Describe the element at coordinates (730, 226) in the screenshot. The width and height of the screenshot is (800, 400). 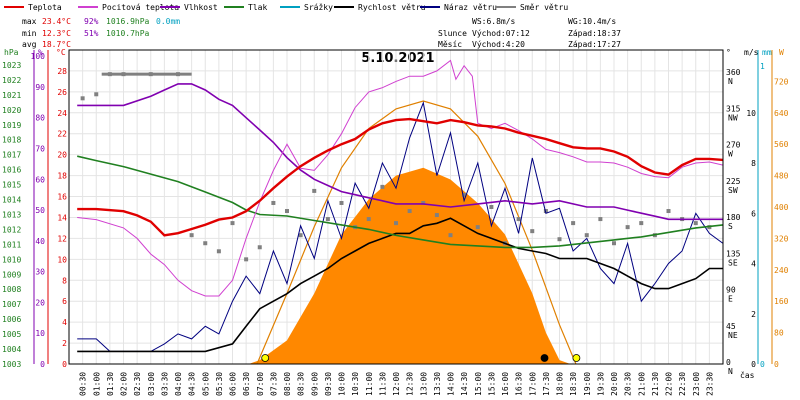
I see `dir-label-4: S` at that location.